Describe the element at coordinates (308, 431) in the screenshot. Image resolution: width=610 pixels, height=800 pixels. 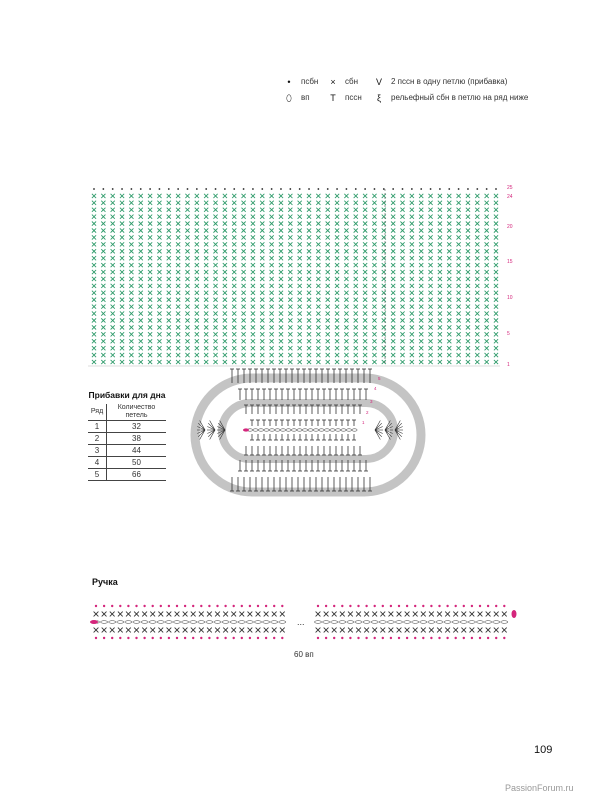
I see `inner-ring` at that location.